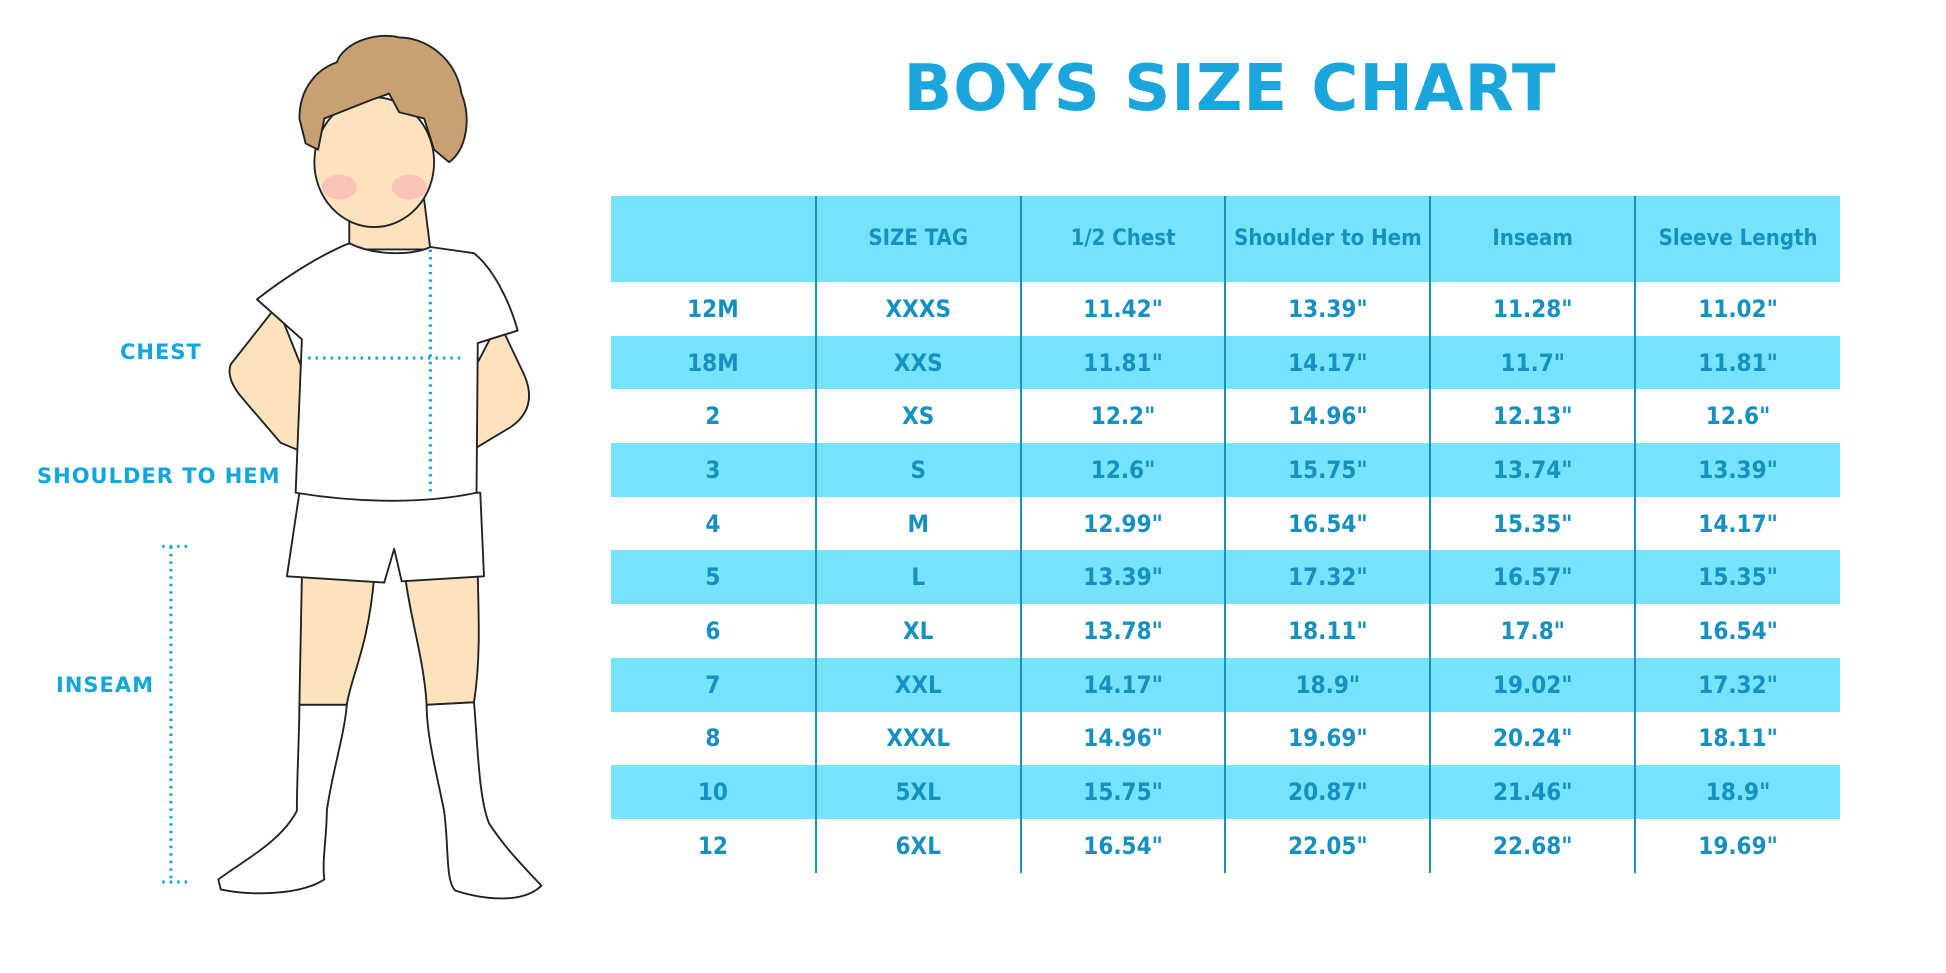 The image size is (1946, 973). What do you see at coordinates (1122, 309) in the screenshot?
I see `table-cell: 11.42"` at bounding box center [1122, 309].